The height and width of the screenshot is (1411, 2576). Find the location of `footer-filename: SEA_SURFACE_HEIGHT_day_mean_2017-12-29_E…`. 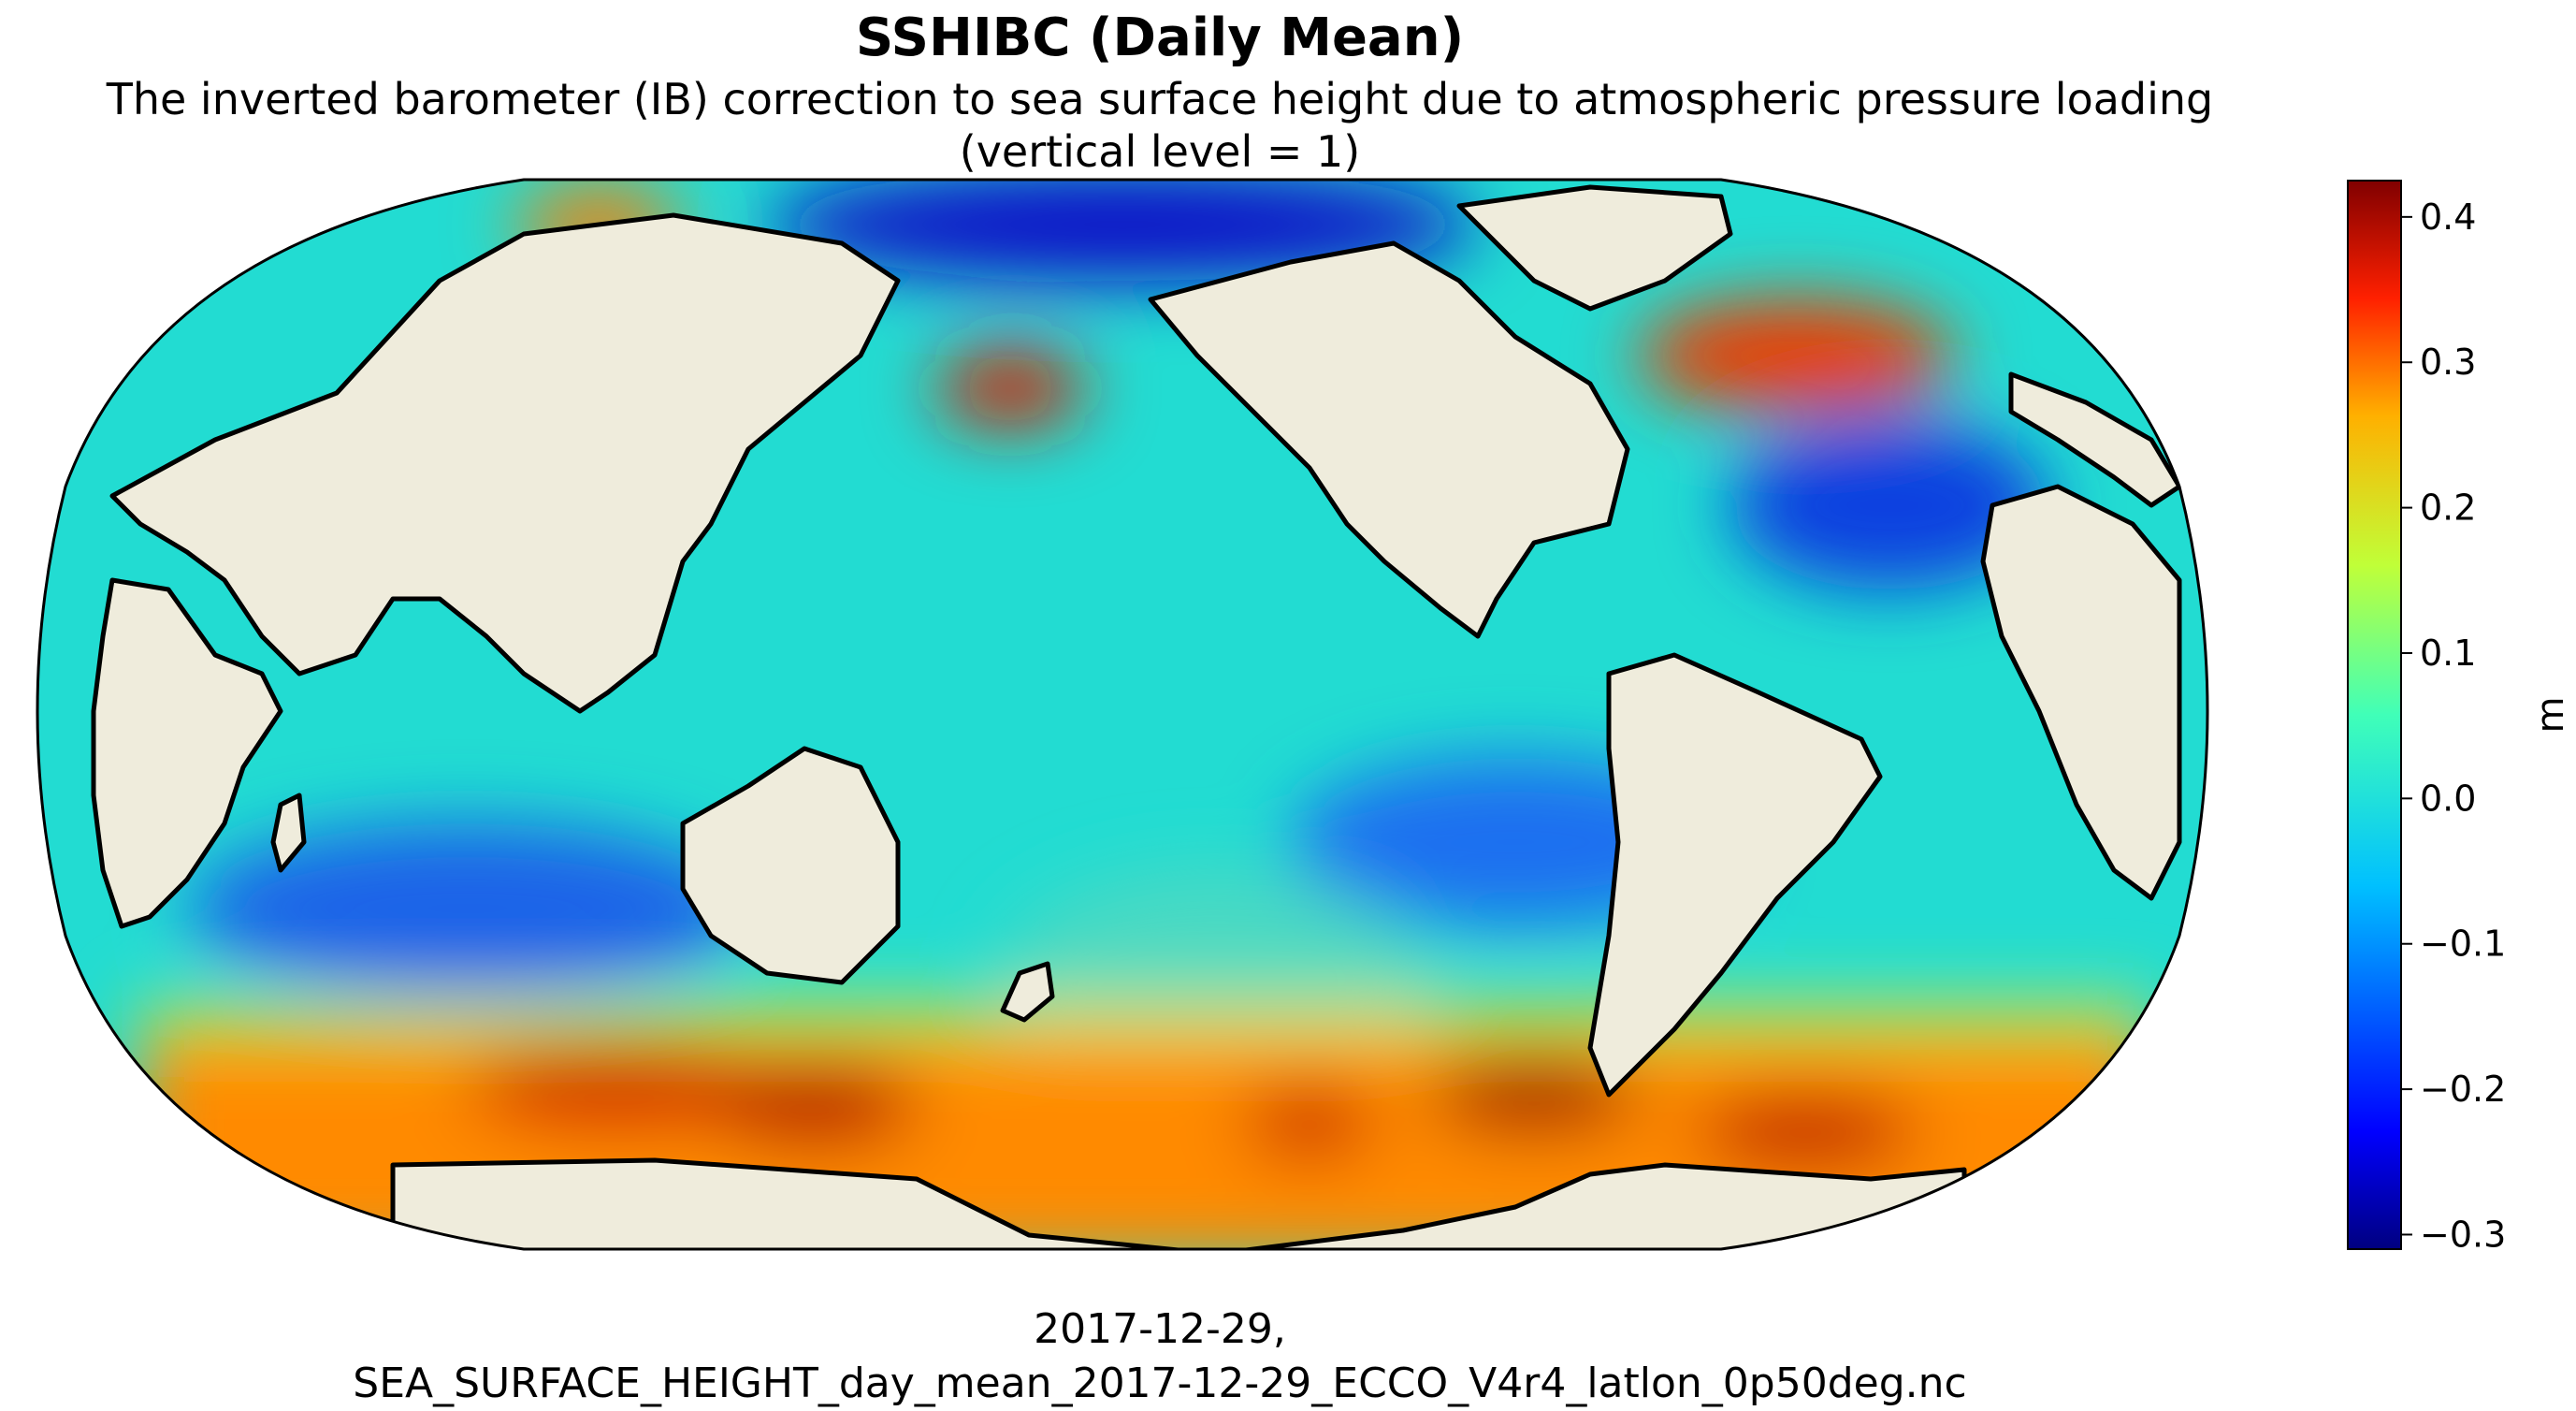

footer-filename: SEA_SURFACE_HEIGHT_day_mean_2017-12-29_E… is located at coordinates (1160, 1383).